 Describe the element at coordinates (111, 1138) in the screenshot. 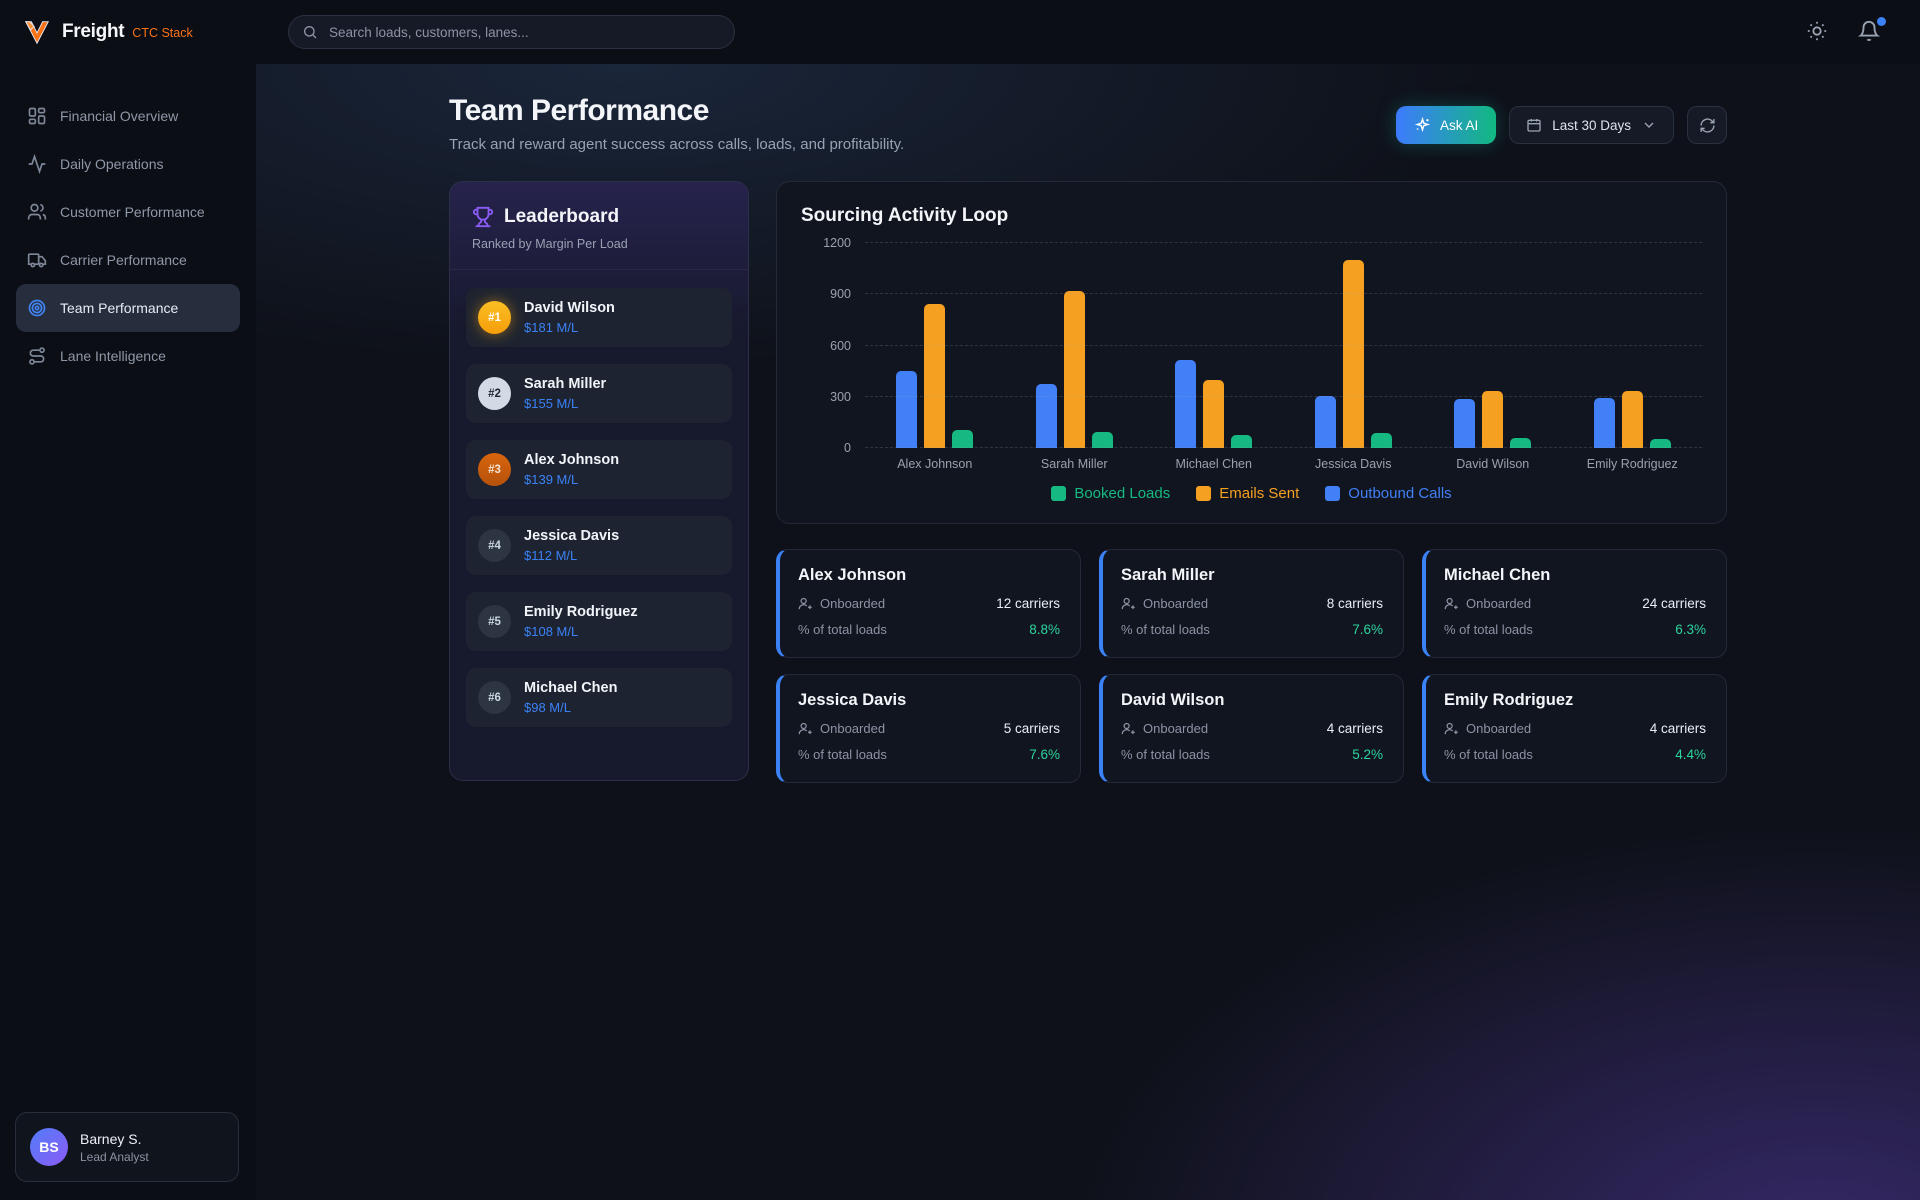

I see `user-name: Barney S.` at that location.